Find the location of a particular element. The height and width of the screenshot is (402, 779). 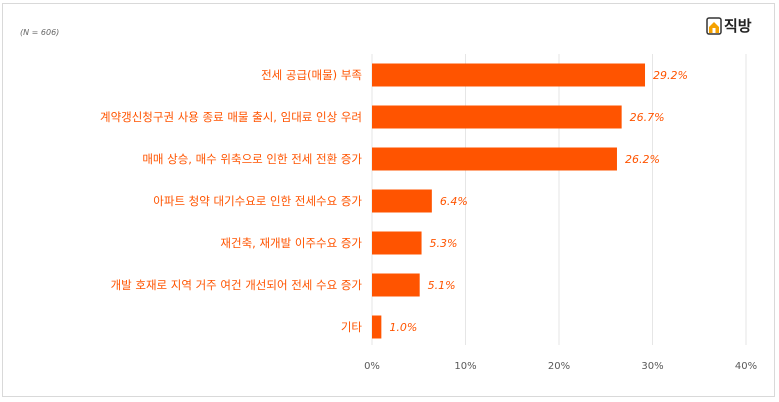

category-label: 전세 공급(매물) 부족 is located at coordinates (311, 75).